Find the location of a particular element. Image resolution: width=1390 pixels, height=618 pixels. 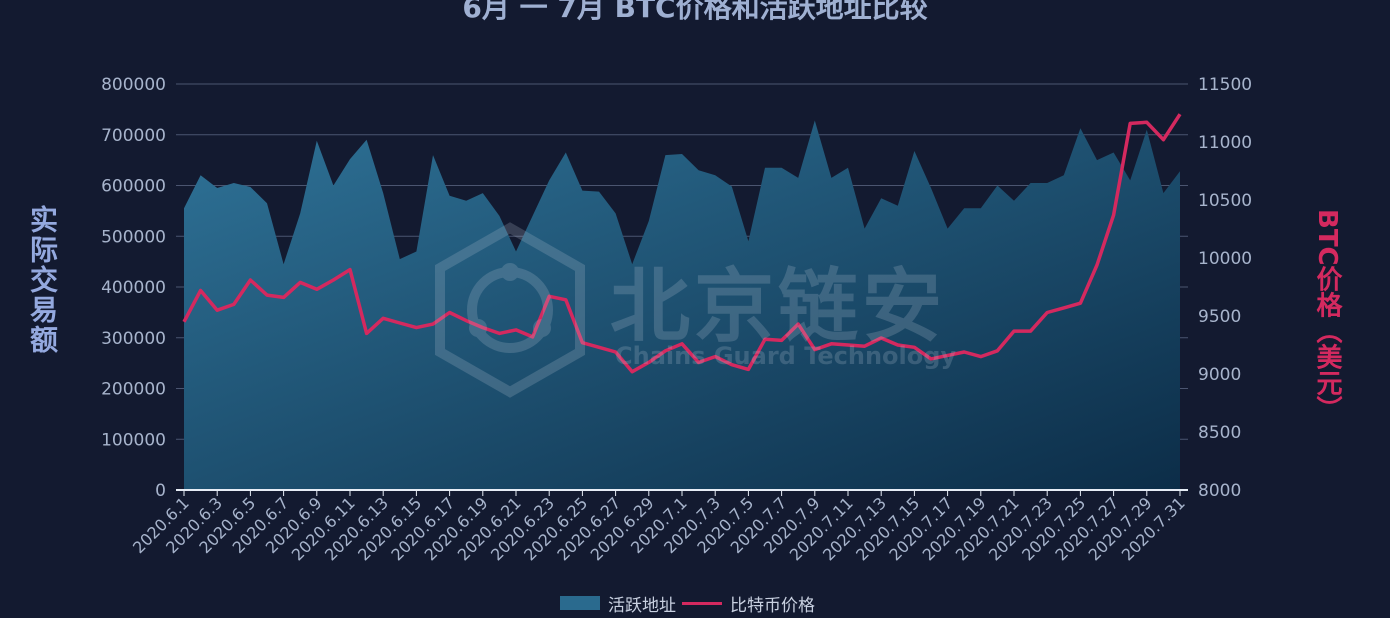

y-right-tick-label: 8000 is located at coordinates (1219, 491).